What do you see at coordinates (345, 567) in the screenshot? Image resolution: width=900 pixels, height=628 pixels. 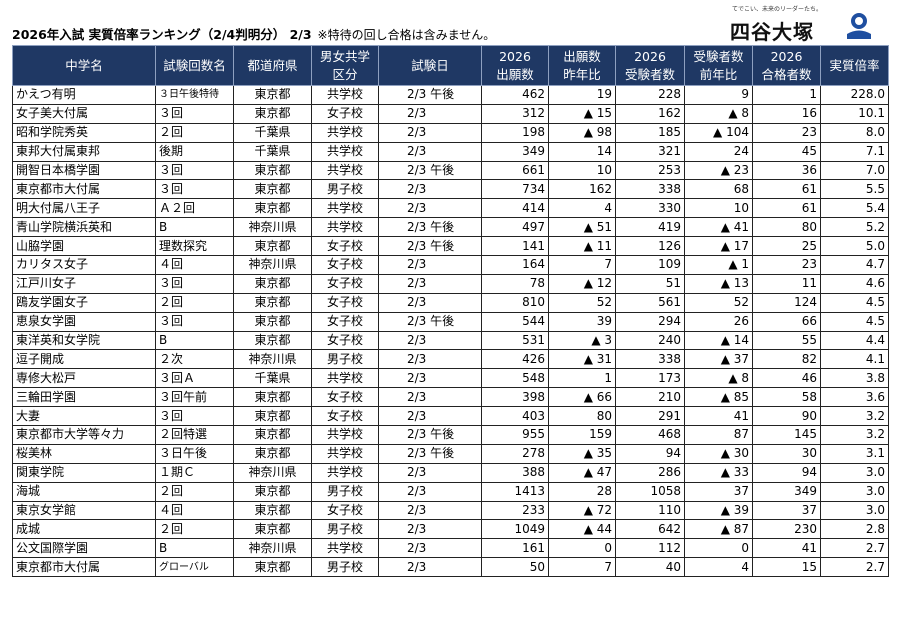 I see `cell-school-type: 男子校` at bounding box center [345, 567].